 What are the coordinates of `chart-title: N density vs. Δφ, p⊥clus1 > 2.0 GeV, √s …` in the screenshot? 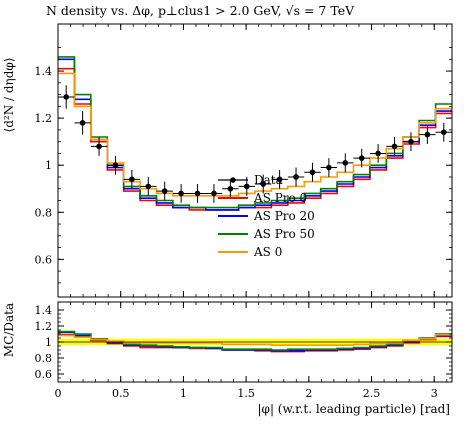 It's located at (200, 10).